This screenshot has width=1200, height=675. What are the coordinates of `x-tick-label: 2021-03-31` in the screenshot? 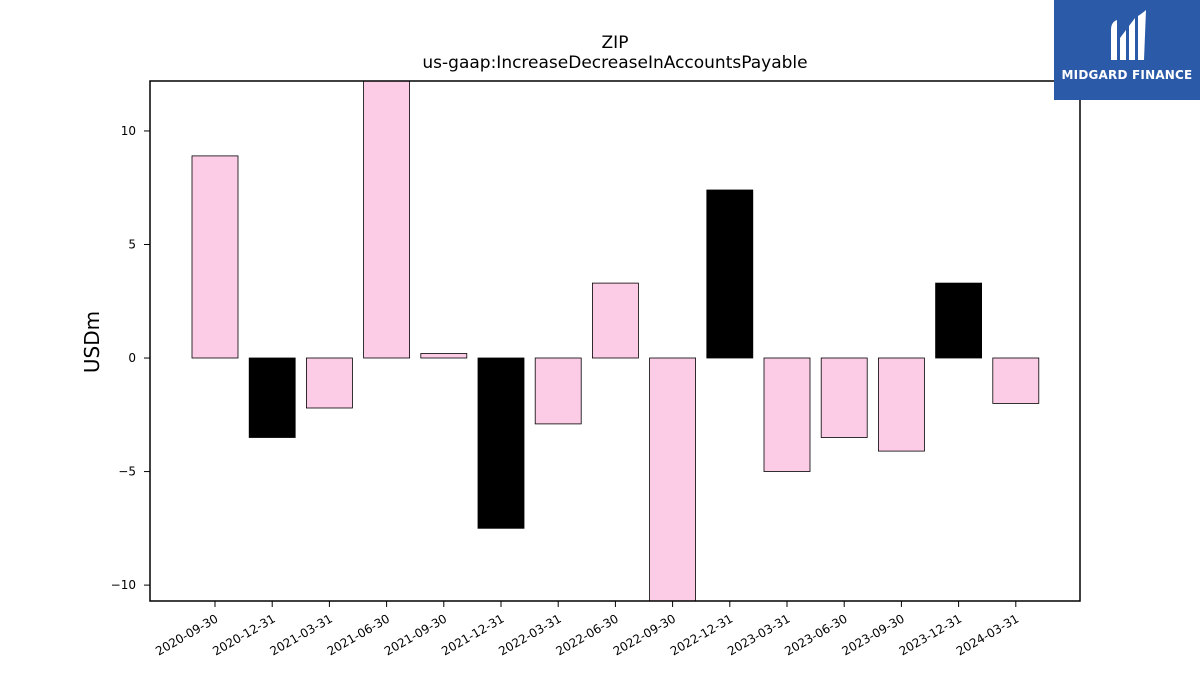 It's located at (300, 634).